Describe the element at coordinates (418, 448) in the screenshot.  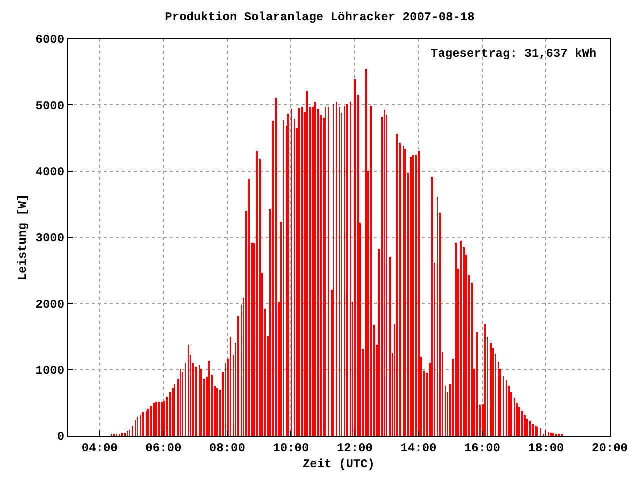
I see `x-tick-label: 14:00` at that location.